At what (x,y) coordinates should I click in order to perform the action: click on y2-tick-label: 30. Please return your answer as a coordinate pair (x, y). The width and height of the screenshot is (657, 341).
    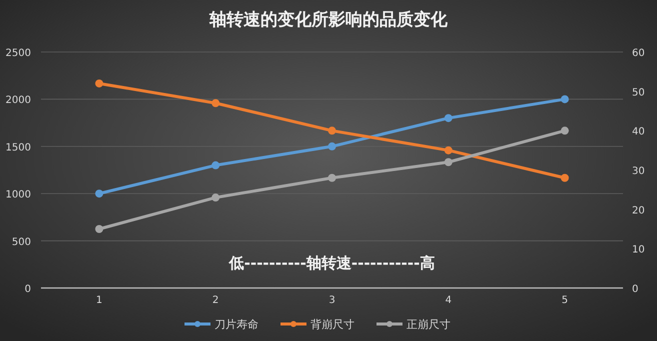
    Looking at the image, I should click on (638, 171).